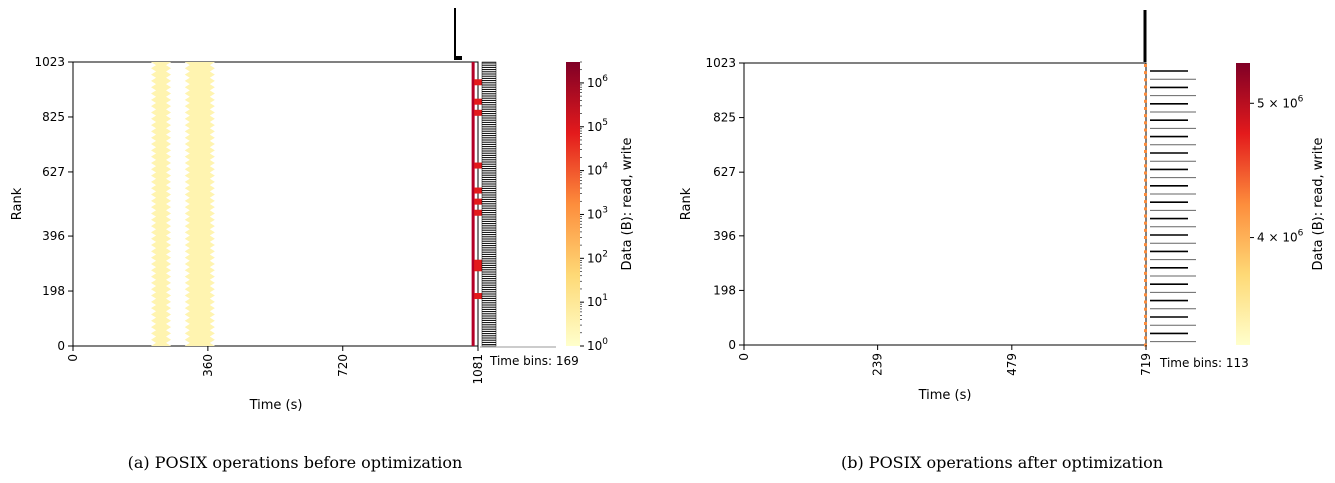 This screenshot has width=1335, height=483. What do you see at coordinates (597, 345) in the screenshot?
I see `colorbar-tick-label: 10⁰` at bounding box center [597, 345].